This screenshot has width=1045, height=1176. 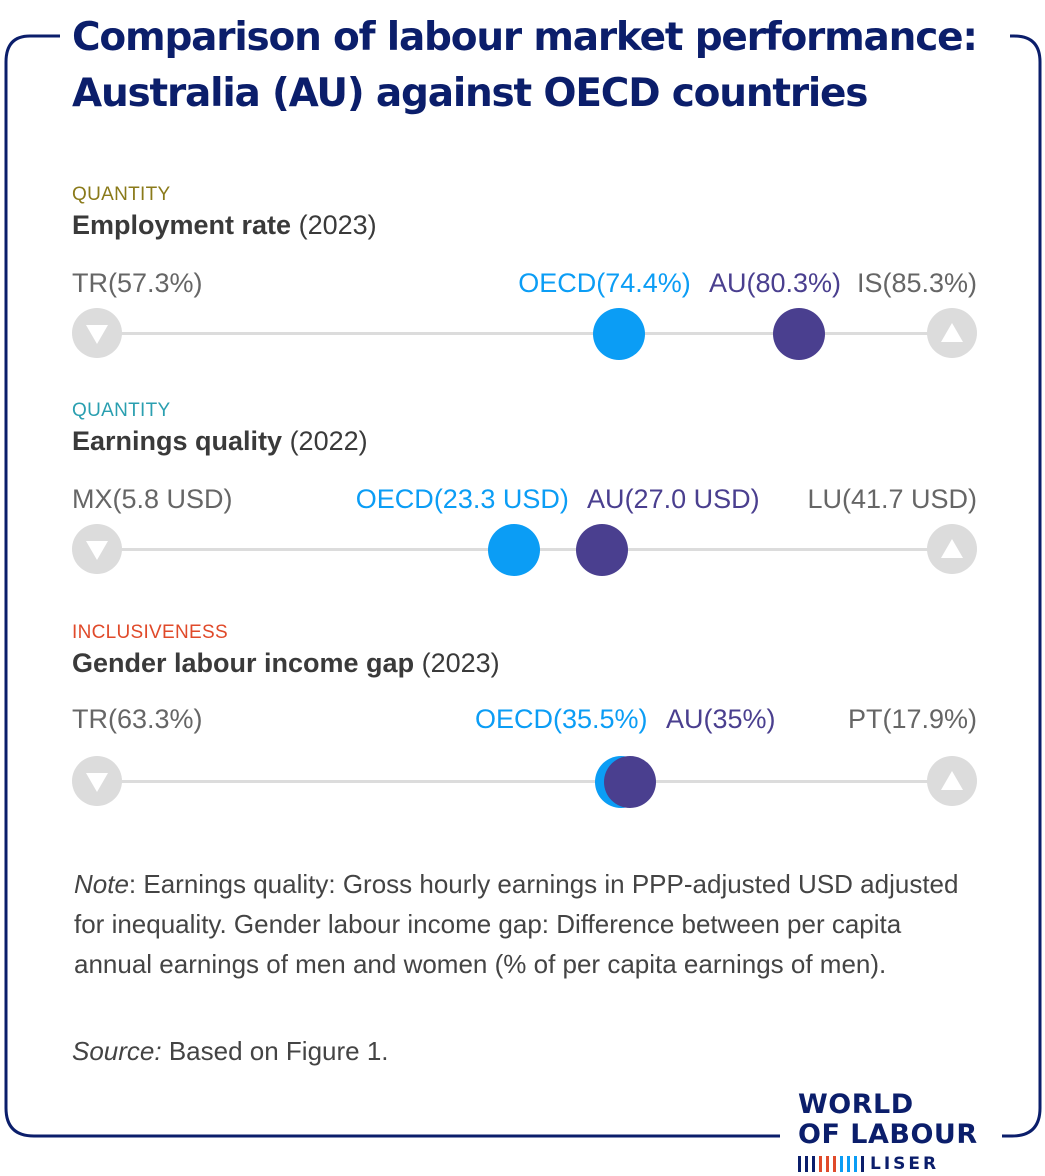 I want to click on category-label: INCLUSIVENESS, so click(x=150, y=632).